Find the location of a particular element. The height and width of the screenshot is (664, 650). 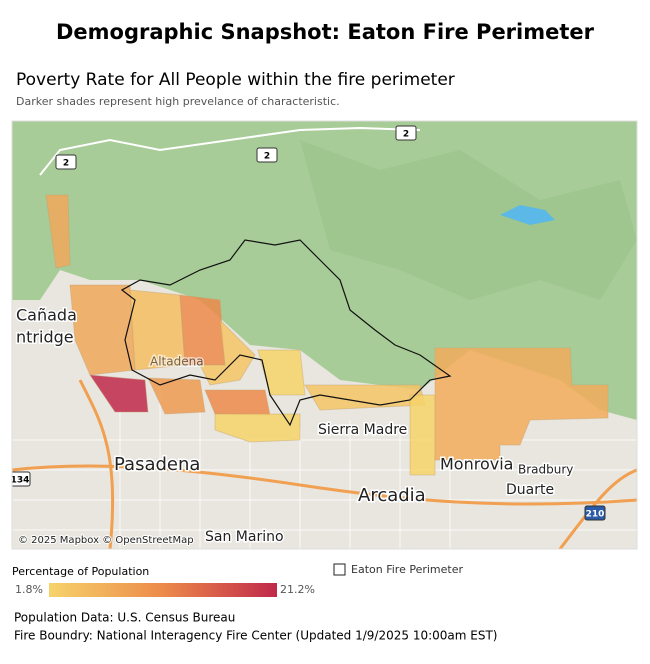

lake is located at coordinates (527, 215).